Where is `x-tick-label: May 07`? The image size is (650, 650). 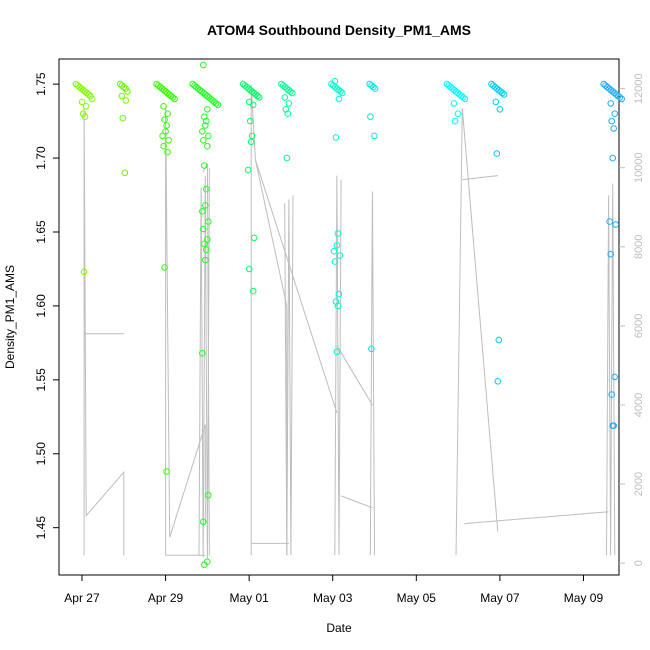
x-tick-label: May 07 is located at coordinates (500, 598).